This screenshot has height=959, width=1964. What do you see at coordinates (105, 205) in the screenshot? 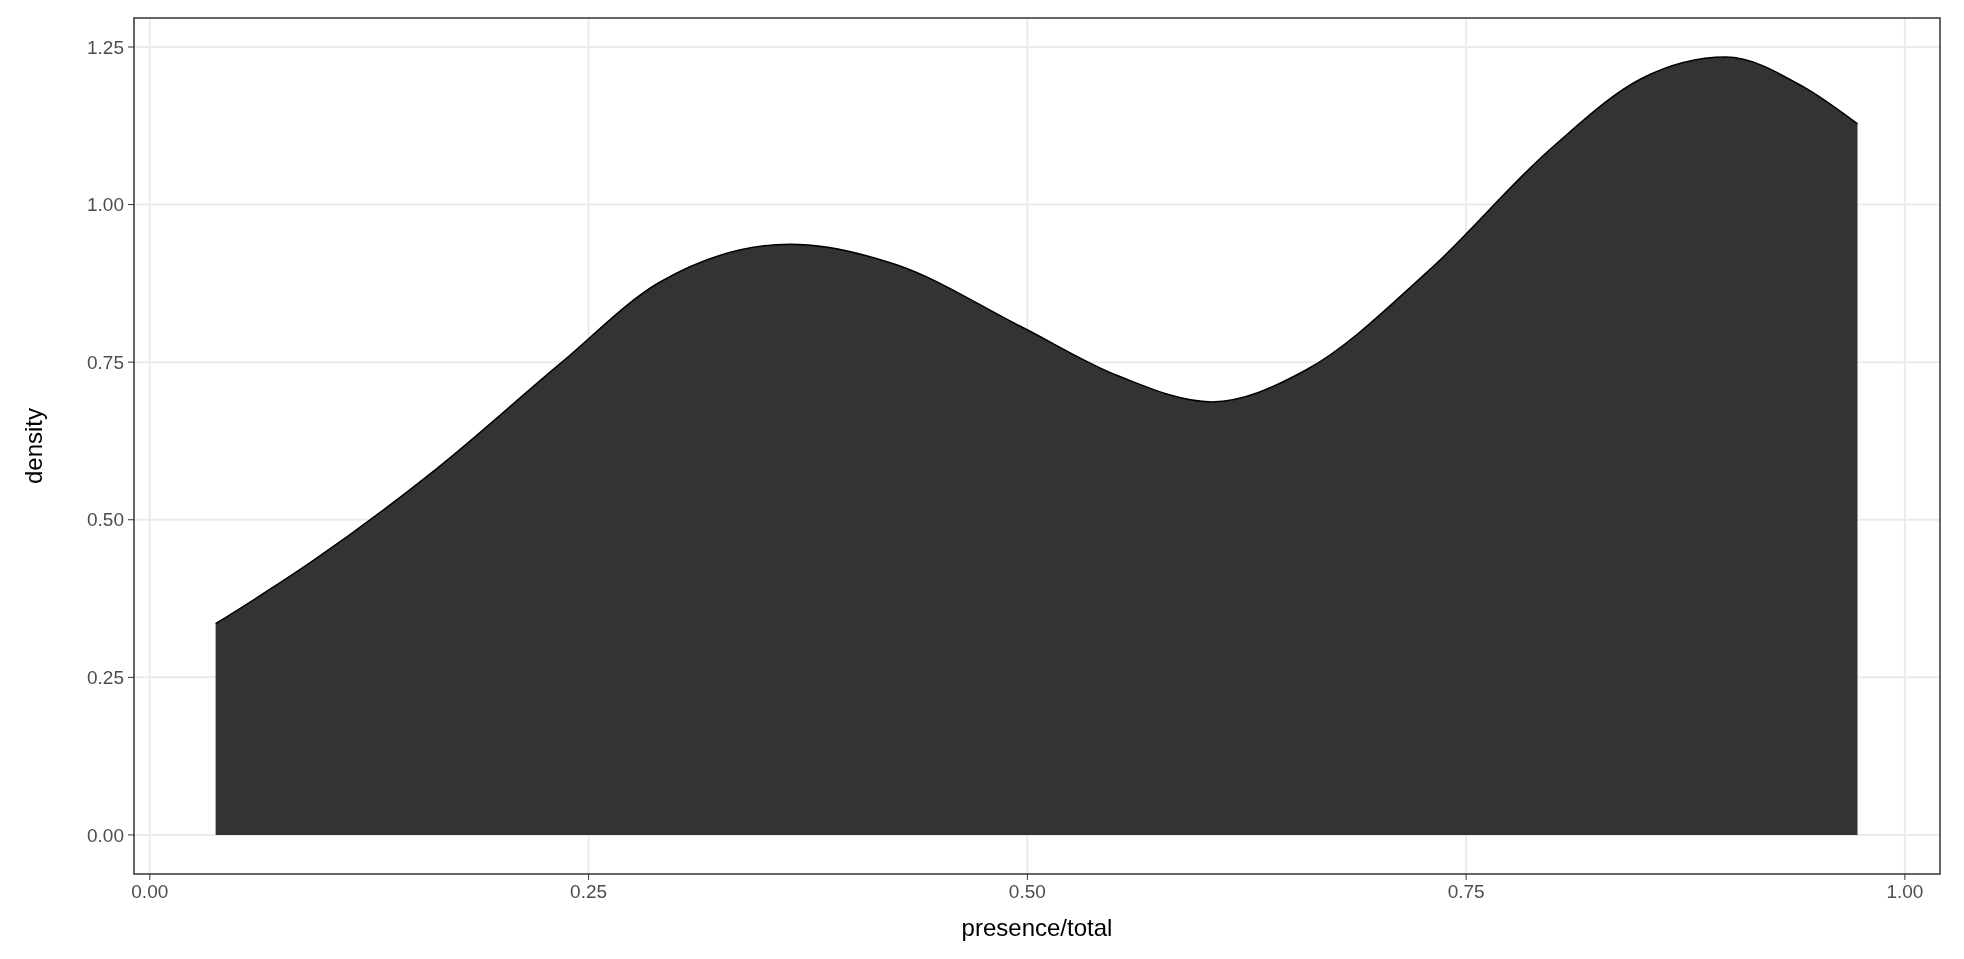
I see `y-tick-label: 1.00` at bounding box center [105, 205].